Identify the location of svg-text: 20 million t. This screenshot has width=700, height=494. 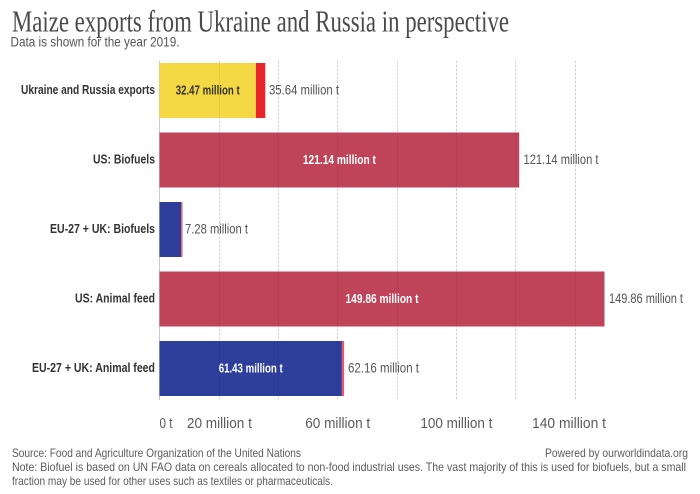
(219, 424).